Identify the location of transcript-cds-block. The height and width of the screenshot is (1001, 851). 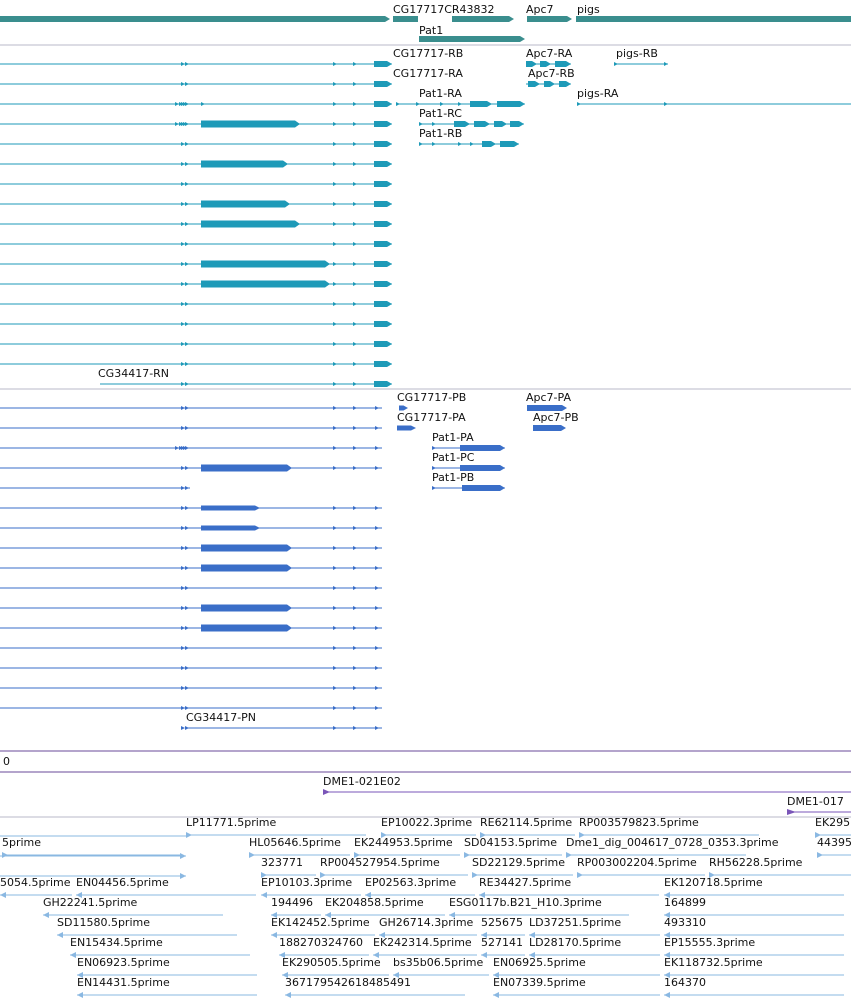
(250, 124).